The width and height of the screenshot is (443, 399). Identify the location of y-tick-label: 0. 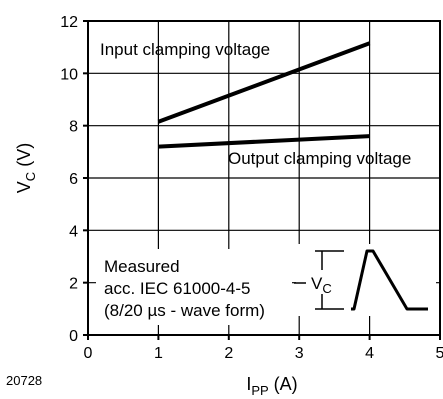
(73, 336).